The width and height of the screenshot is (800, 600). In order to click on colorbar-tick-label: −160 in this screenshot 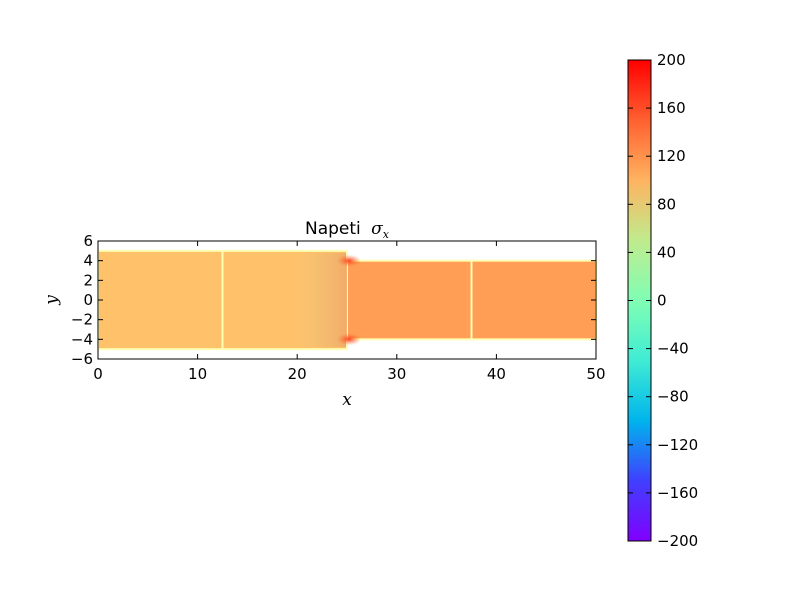, I will do `click(677, 493)`.